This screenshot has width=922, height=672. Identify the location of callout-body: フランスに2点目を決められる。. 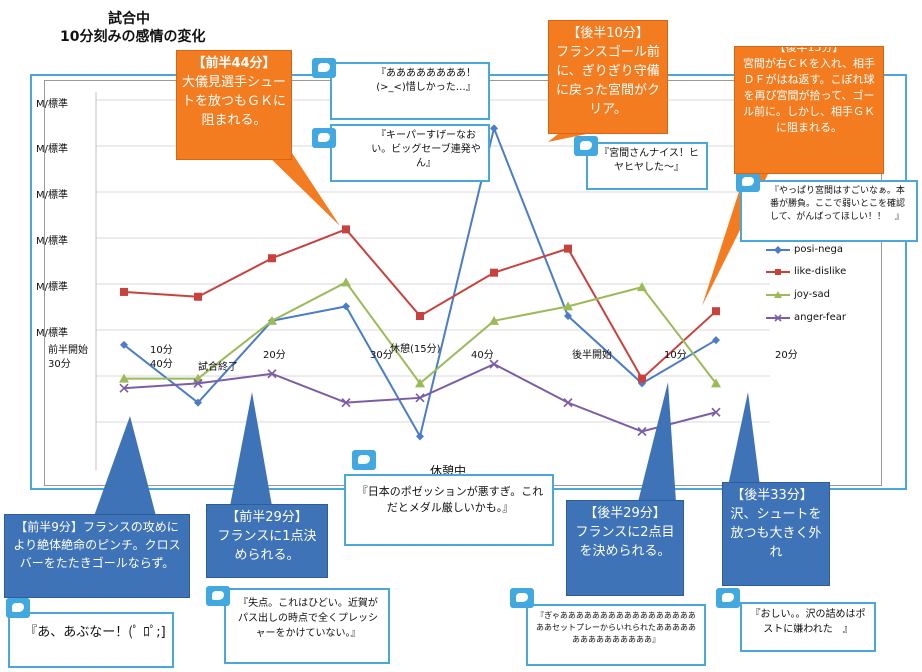
(625, 542).